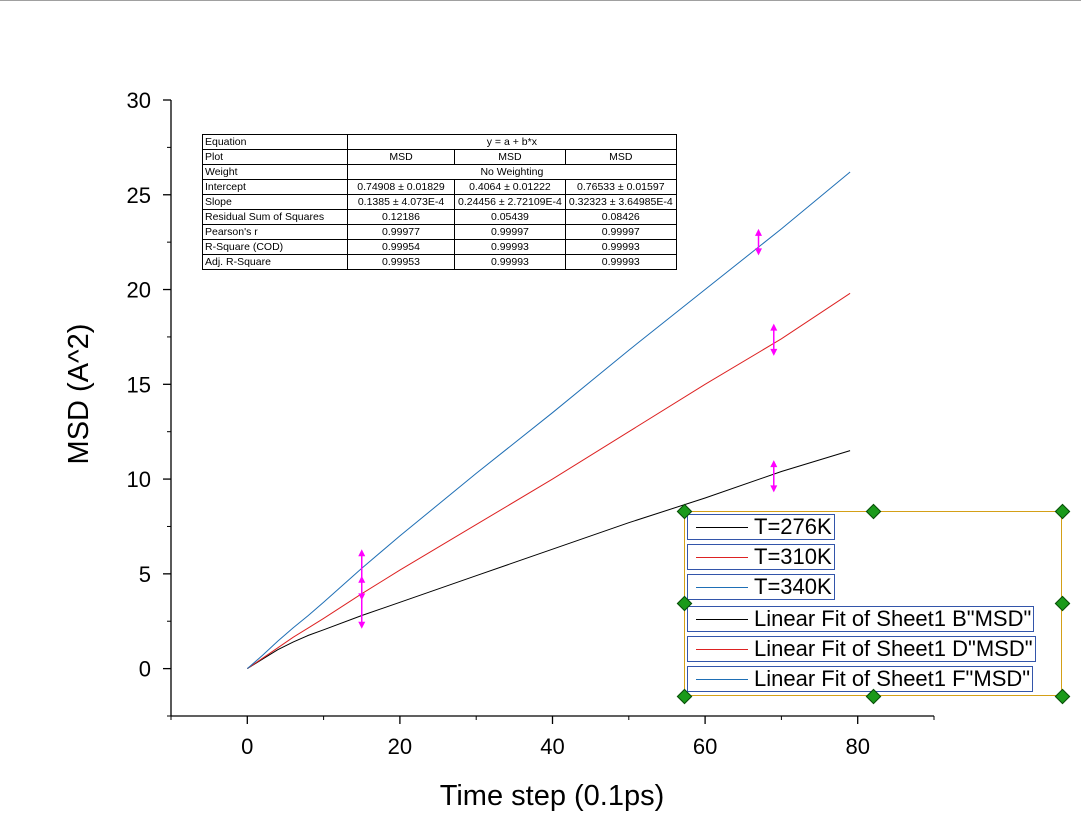 This screenshot has height=820, width=1081. I want to click on fit-table-row-label: Weight, so click(275, 172).